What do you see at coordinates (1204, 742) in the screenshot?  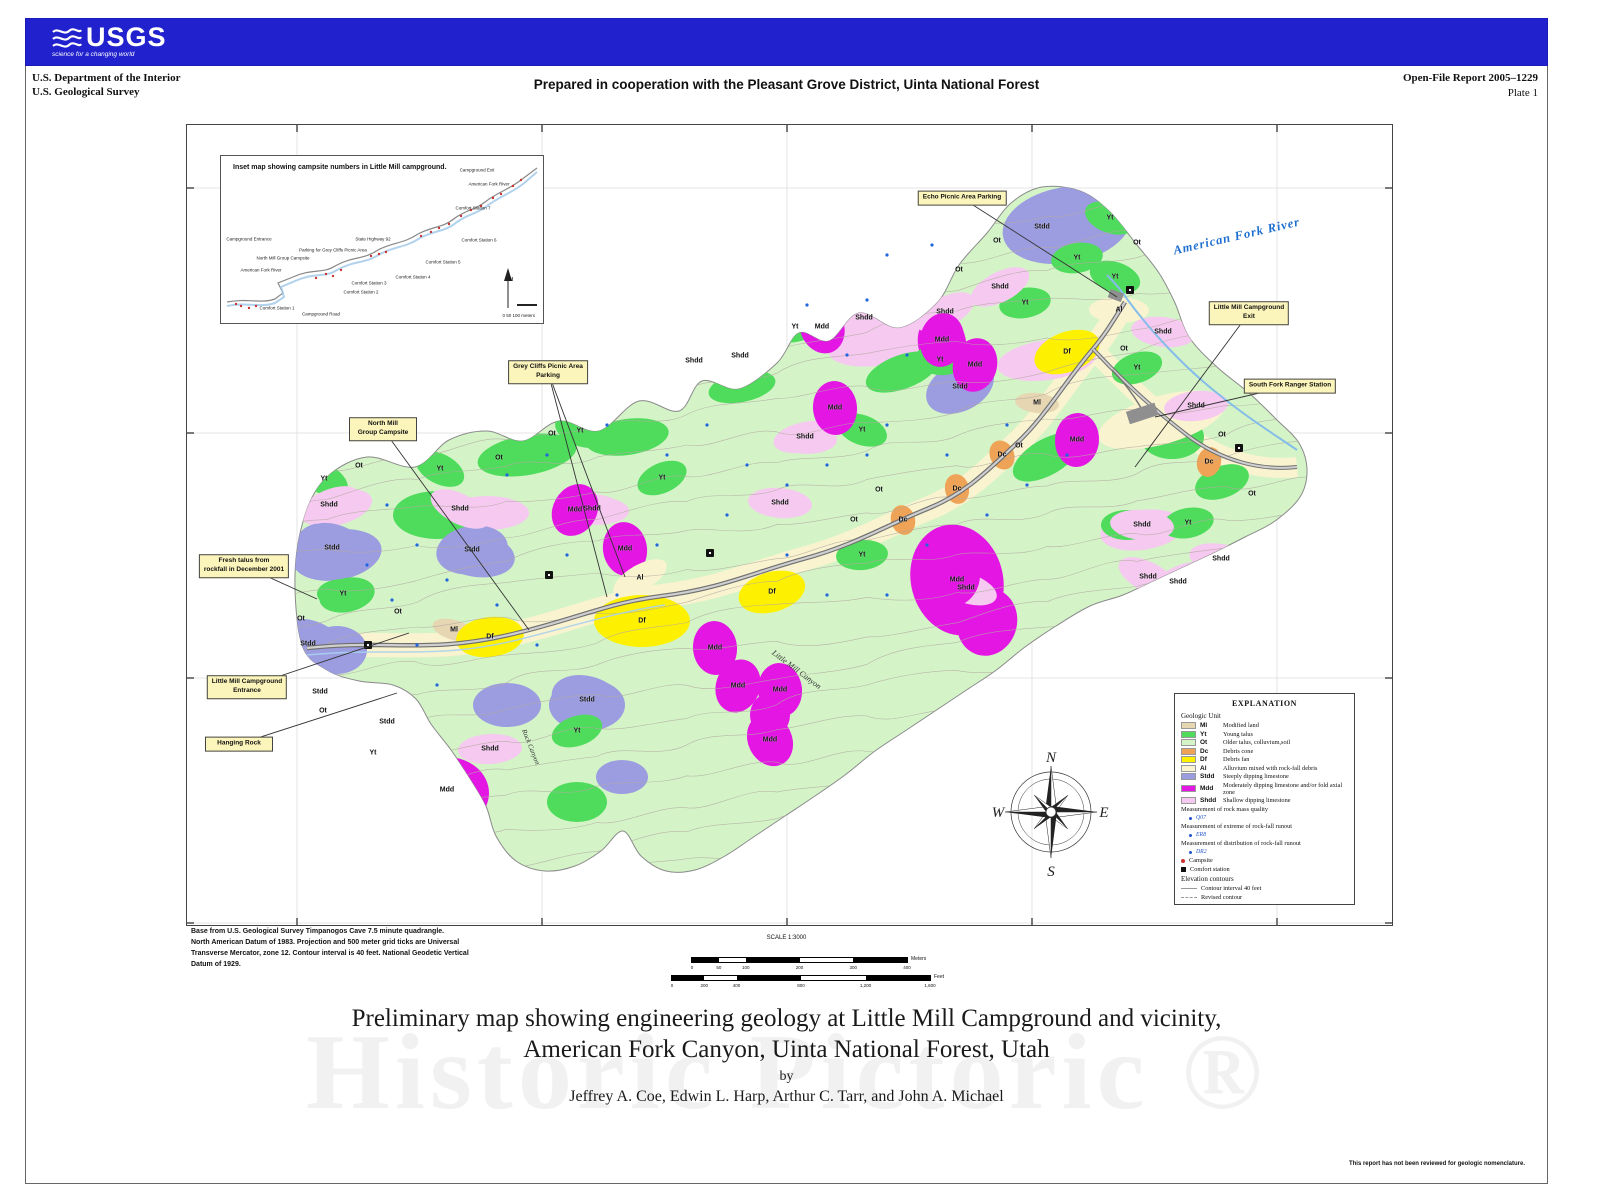 I see `legend-unit-code: Ot` at bounding box center [1204, 742].